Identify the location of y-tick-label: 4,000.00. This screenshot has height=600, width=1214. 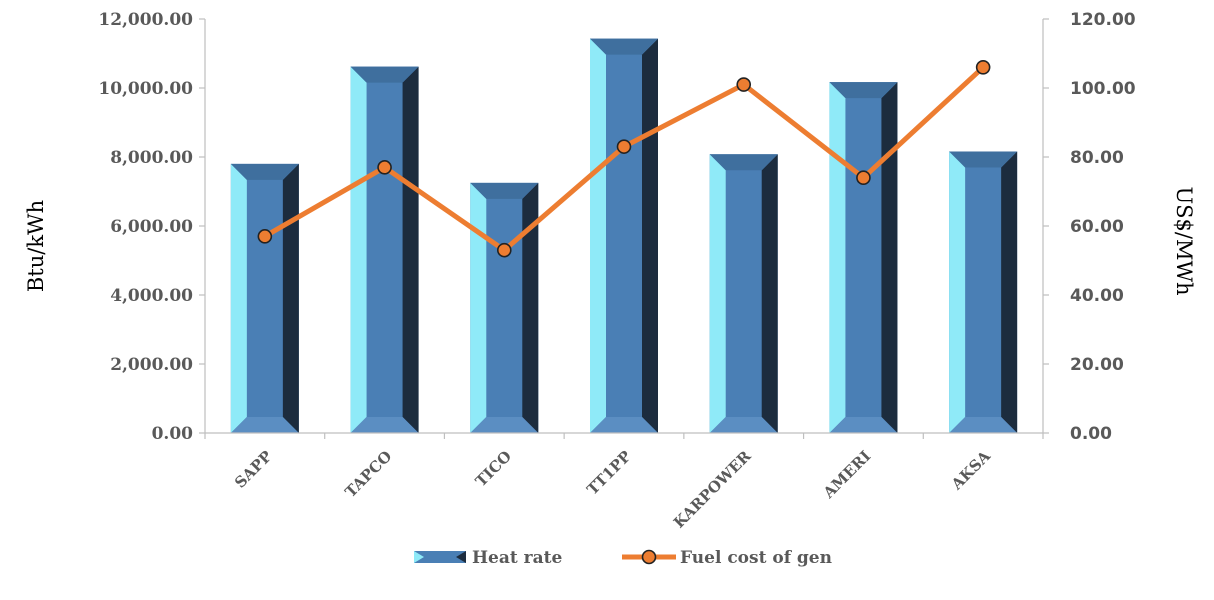
(151, 296).